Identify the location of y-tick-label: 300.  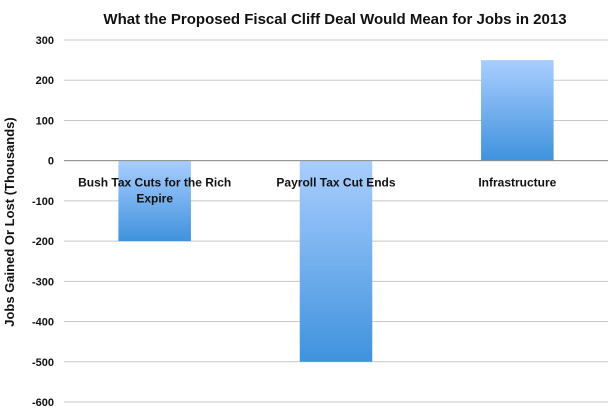
(45, 41).